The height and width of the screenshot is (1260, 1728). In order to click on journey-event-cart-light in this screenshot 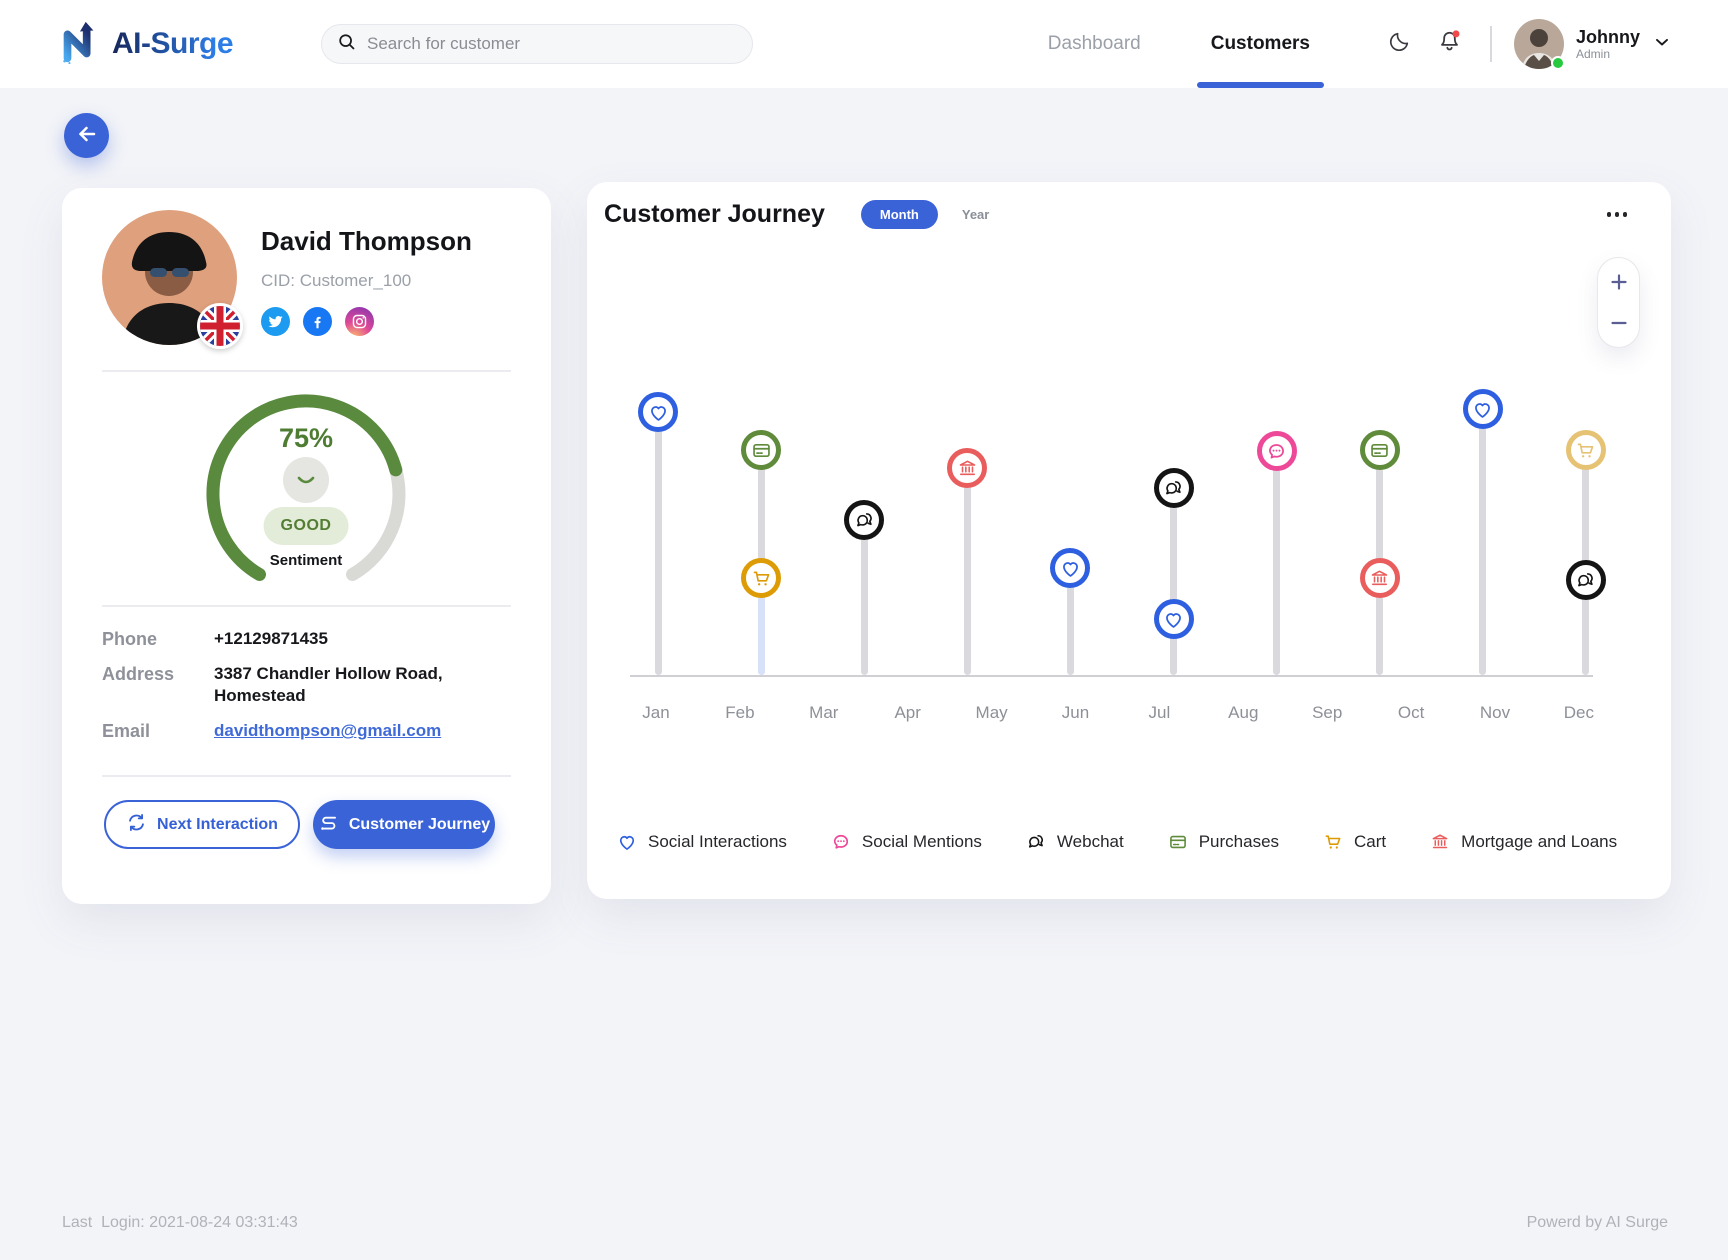, I will do `click(1585, 450)`.